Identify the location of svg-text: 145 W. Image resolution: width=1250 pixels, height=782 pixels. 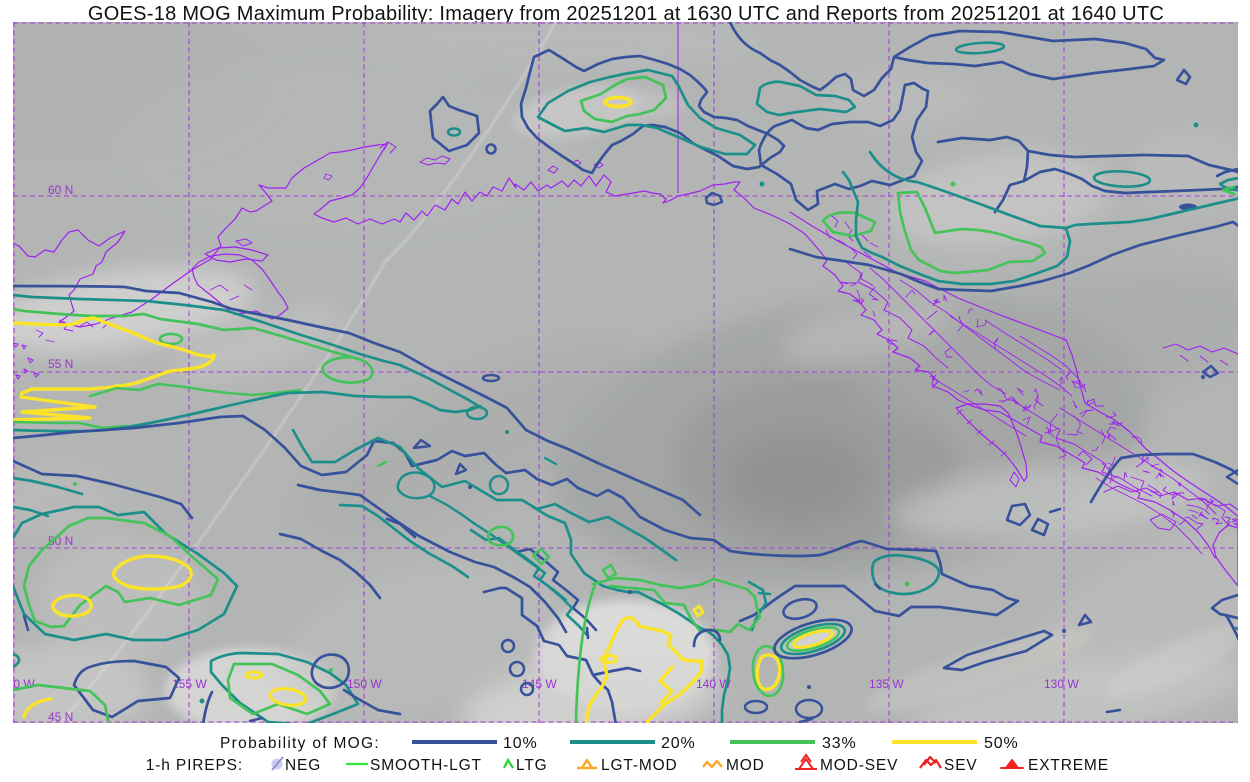
(539, 684).